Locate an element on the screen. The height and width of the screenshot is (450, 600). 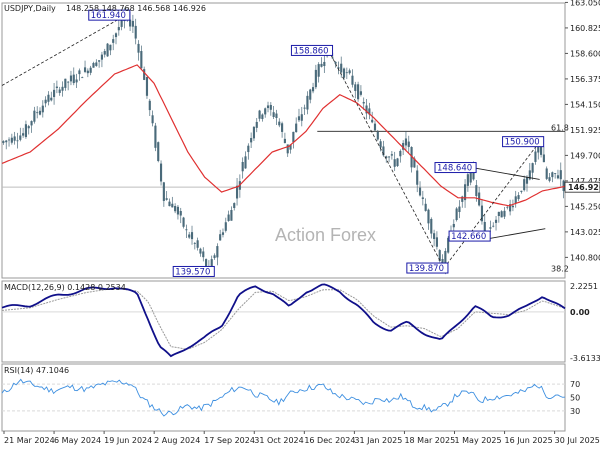
x-tick-label: 16 Dec 2024 is located at coordinates (329, 440).